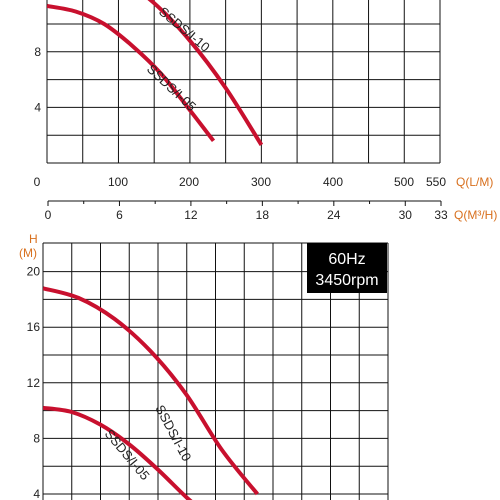 The width and height of the screenshot is (500, 500). Describe the element at coordinates (184, 29) in the screenshot. I see `top-label-ssds-i-10: SSDS/I-10` at that location.